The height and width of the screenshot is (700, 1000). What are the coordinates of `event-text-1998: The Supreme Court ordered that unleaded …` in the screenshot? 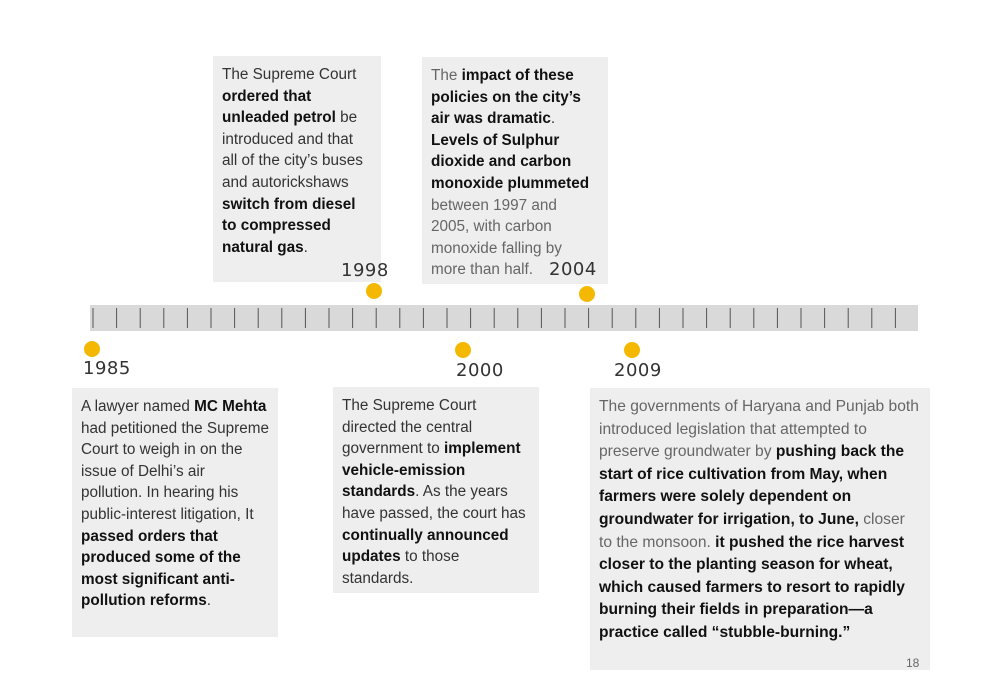 It's located at (292, 161).